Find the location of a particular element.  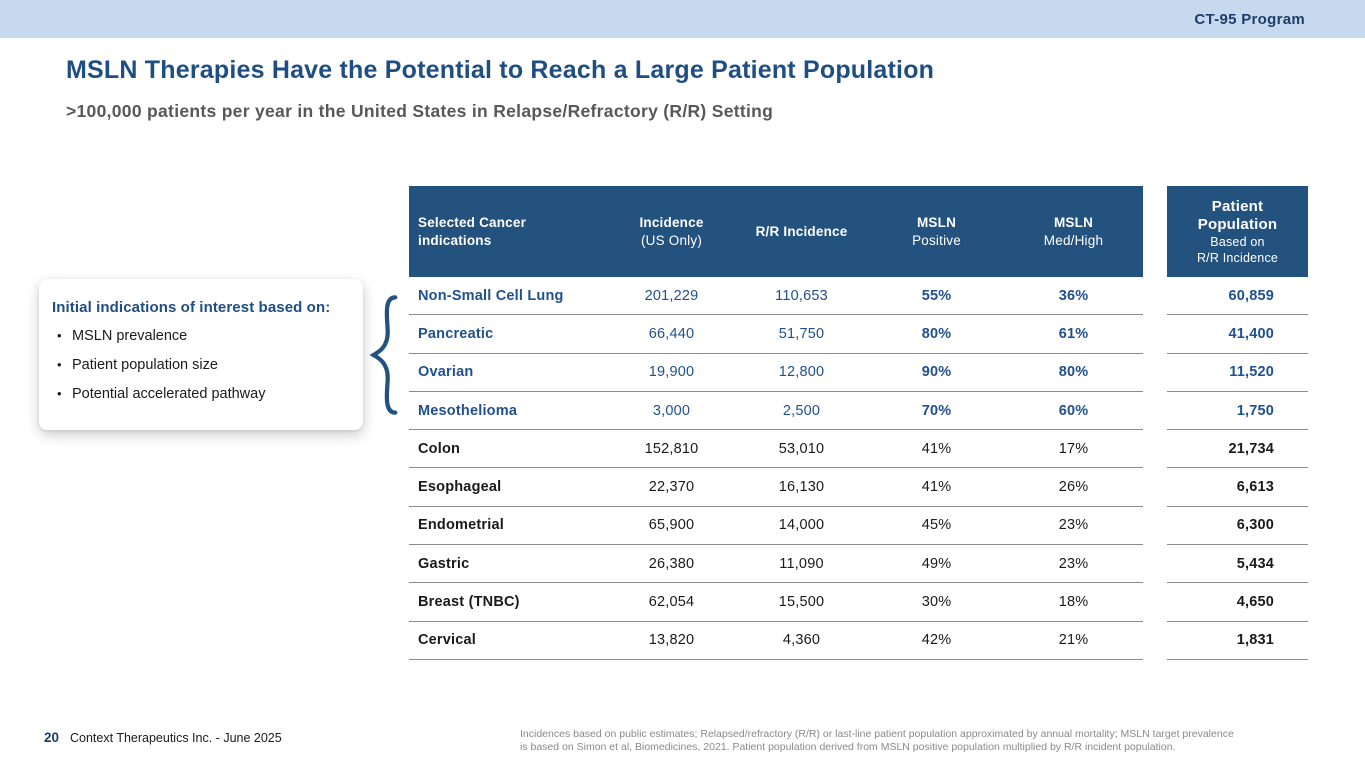

top-banner: CT-95 Program is located at coordinates (682, 19).